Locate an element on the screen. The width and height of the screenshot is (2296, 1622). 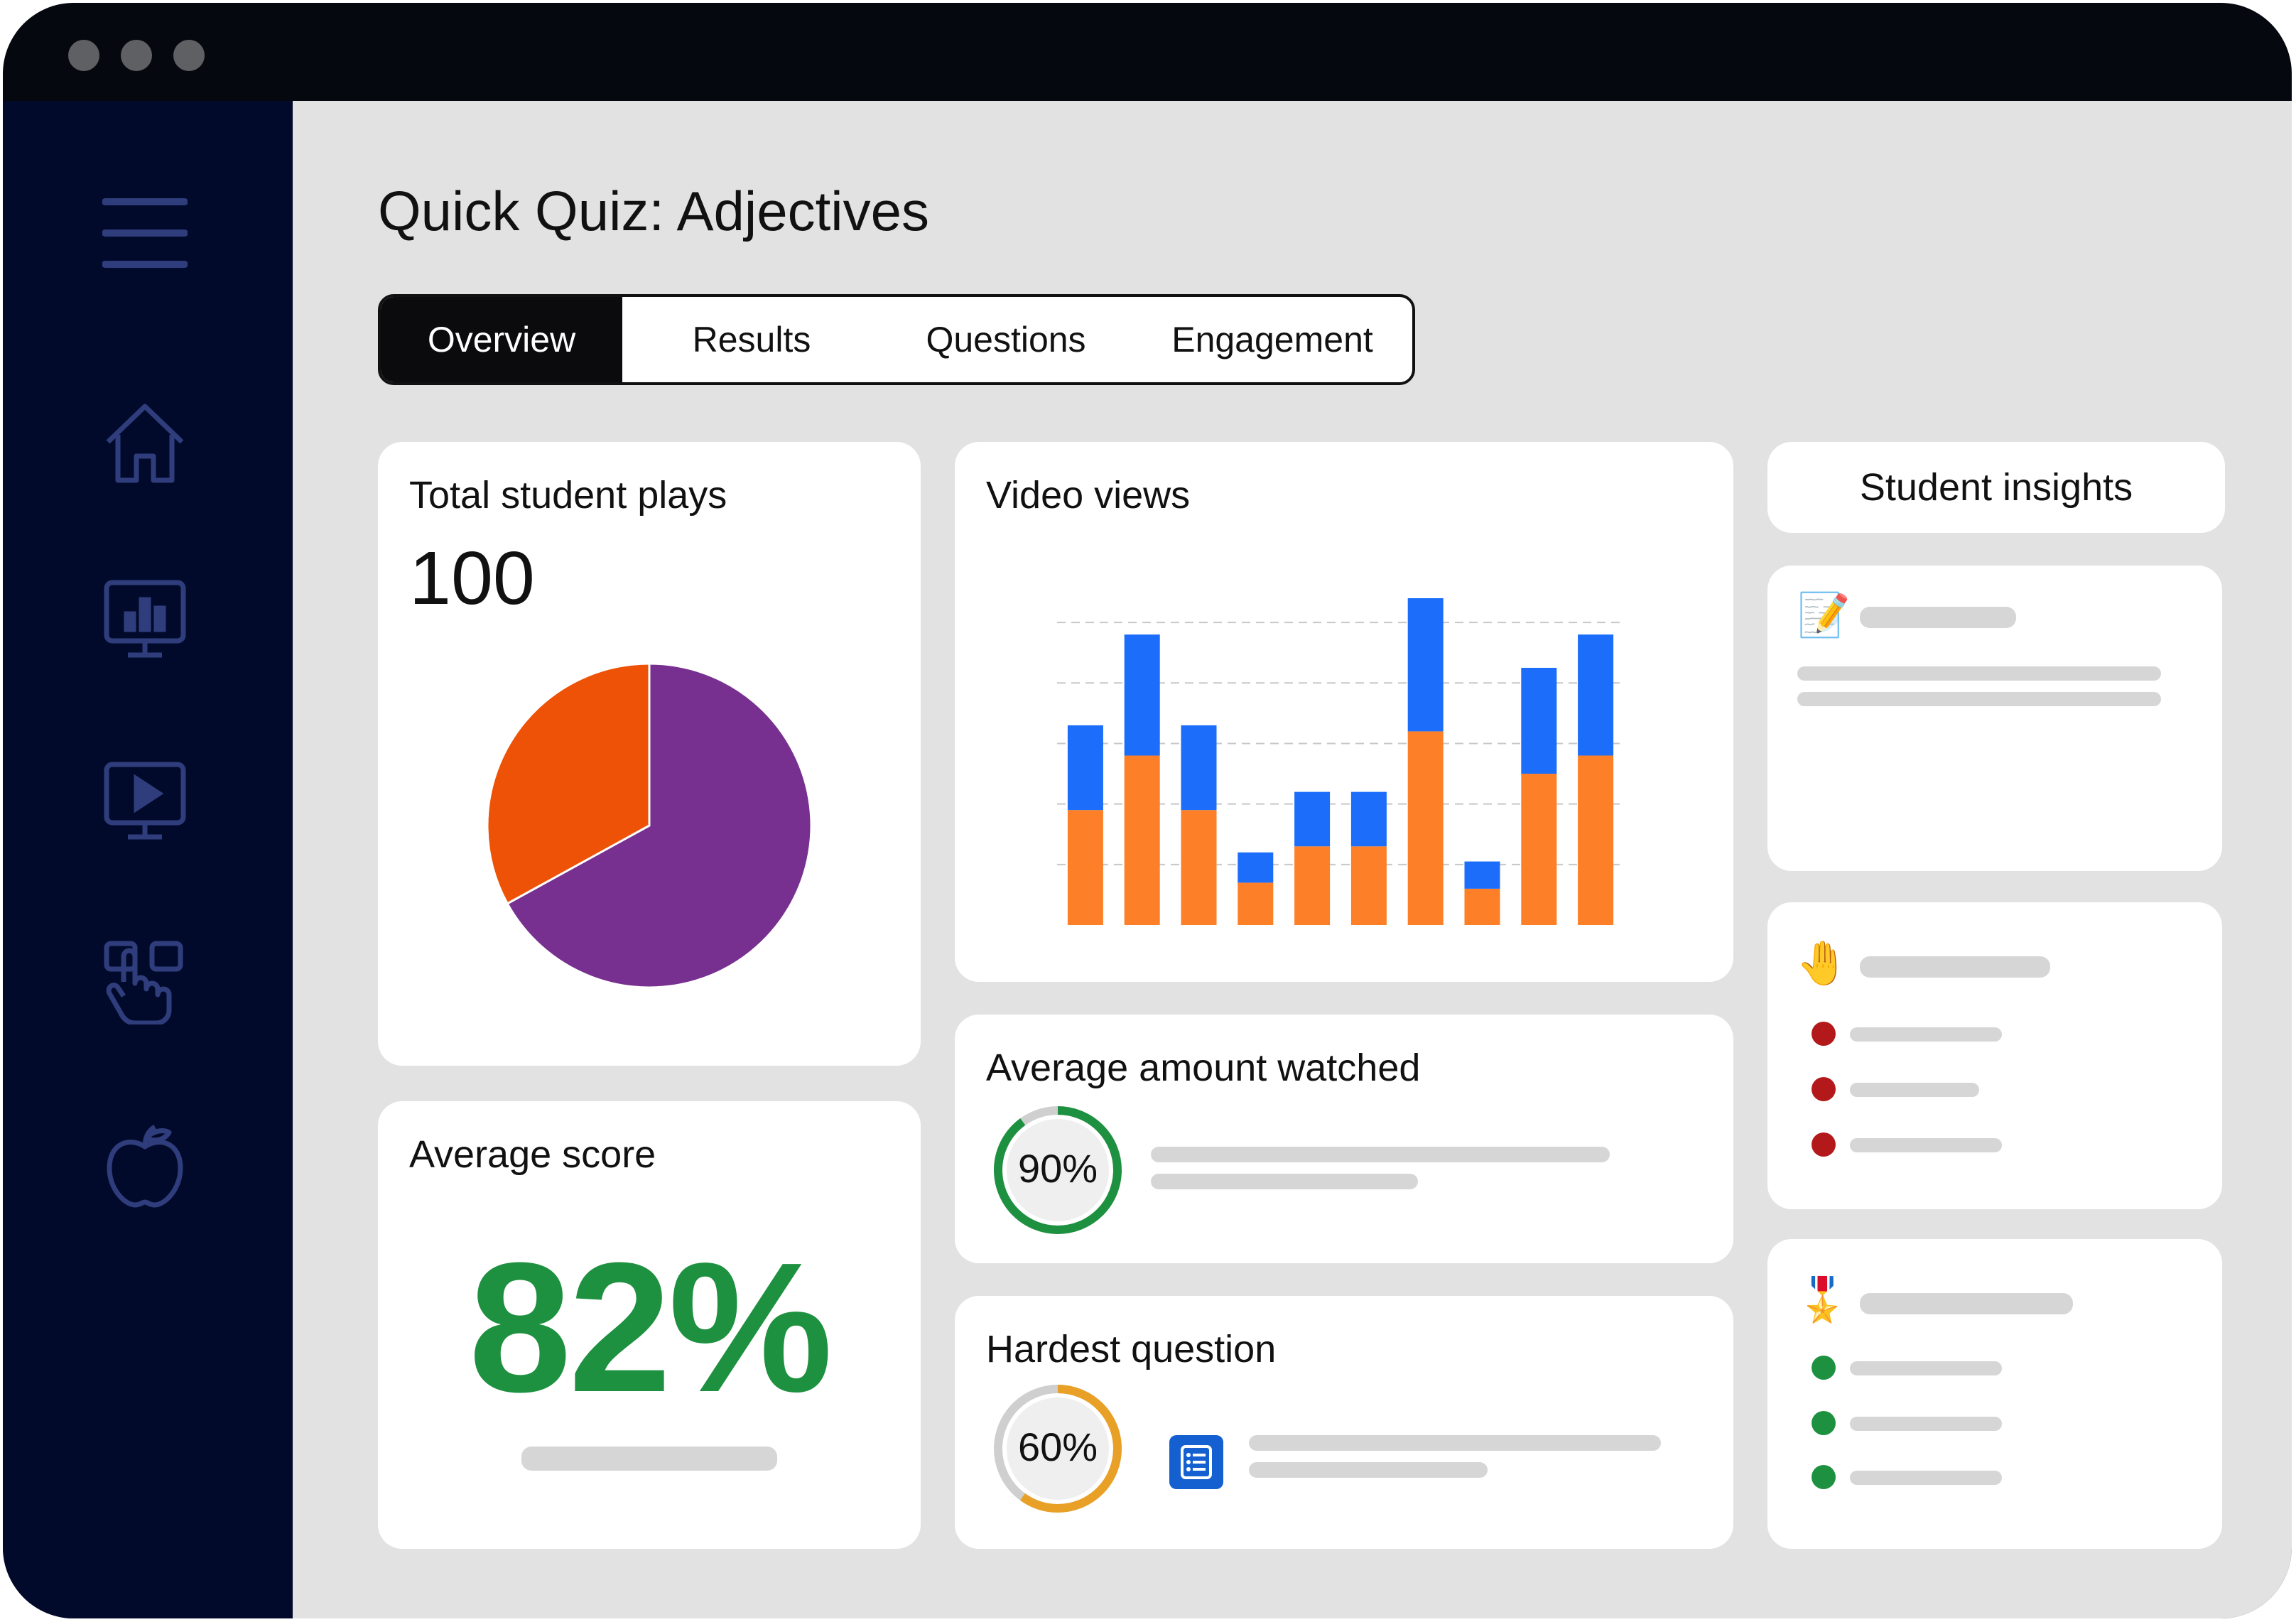
watched-value: 90% is located at coordinates (1057, 1168).